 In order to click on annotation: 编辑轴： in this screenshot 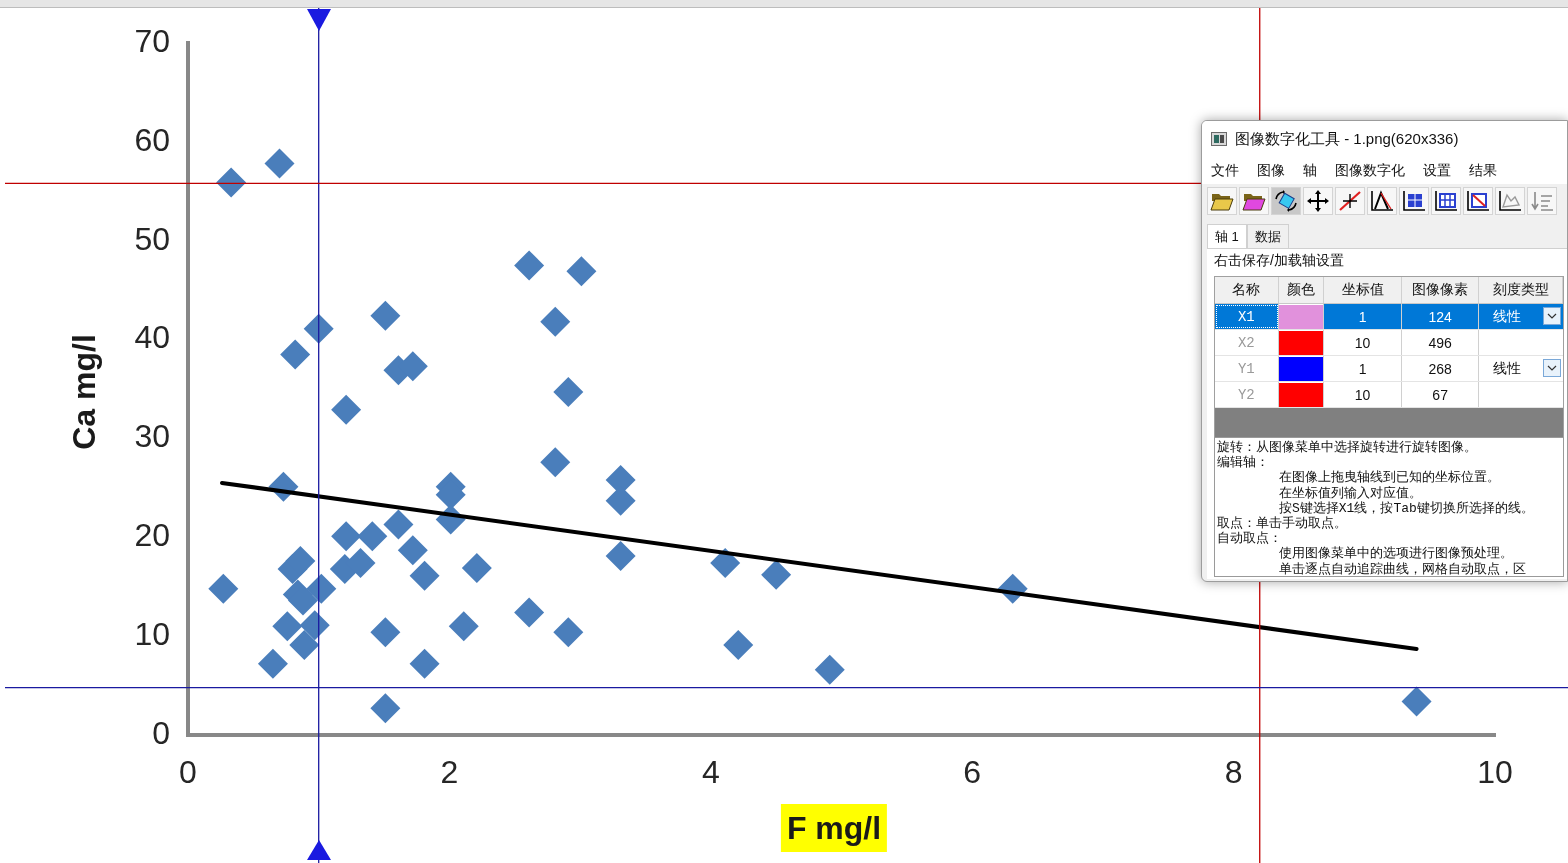, I will do `click(1243, 463)`.